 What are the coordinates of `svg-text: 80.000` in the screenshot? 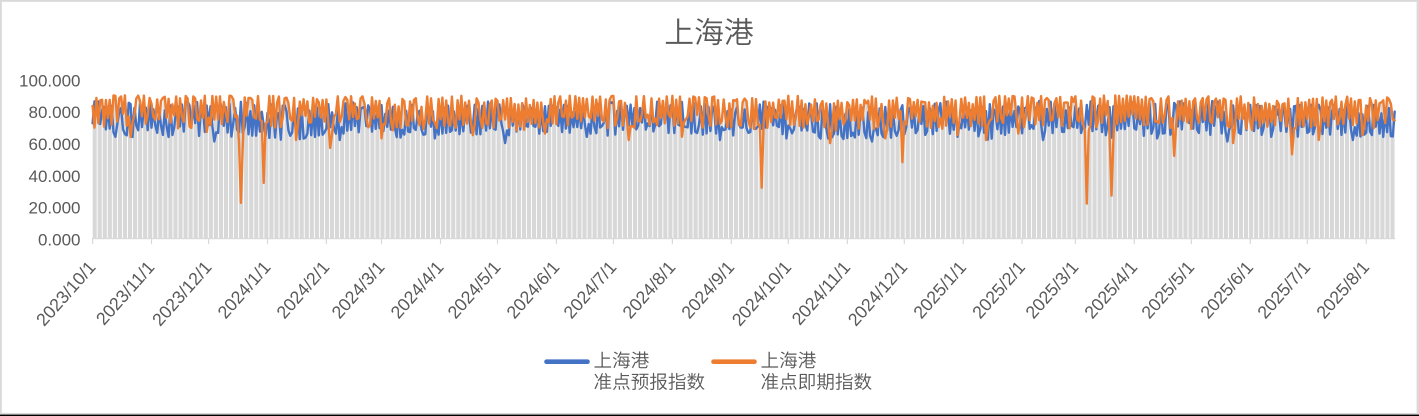 It's located at (55, 112).